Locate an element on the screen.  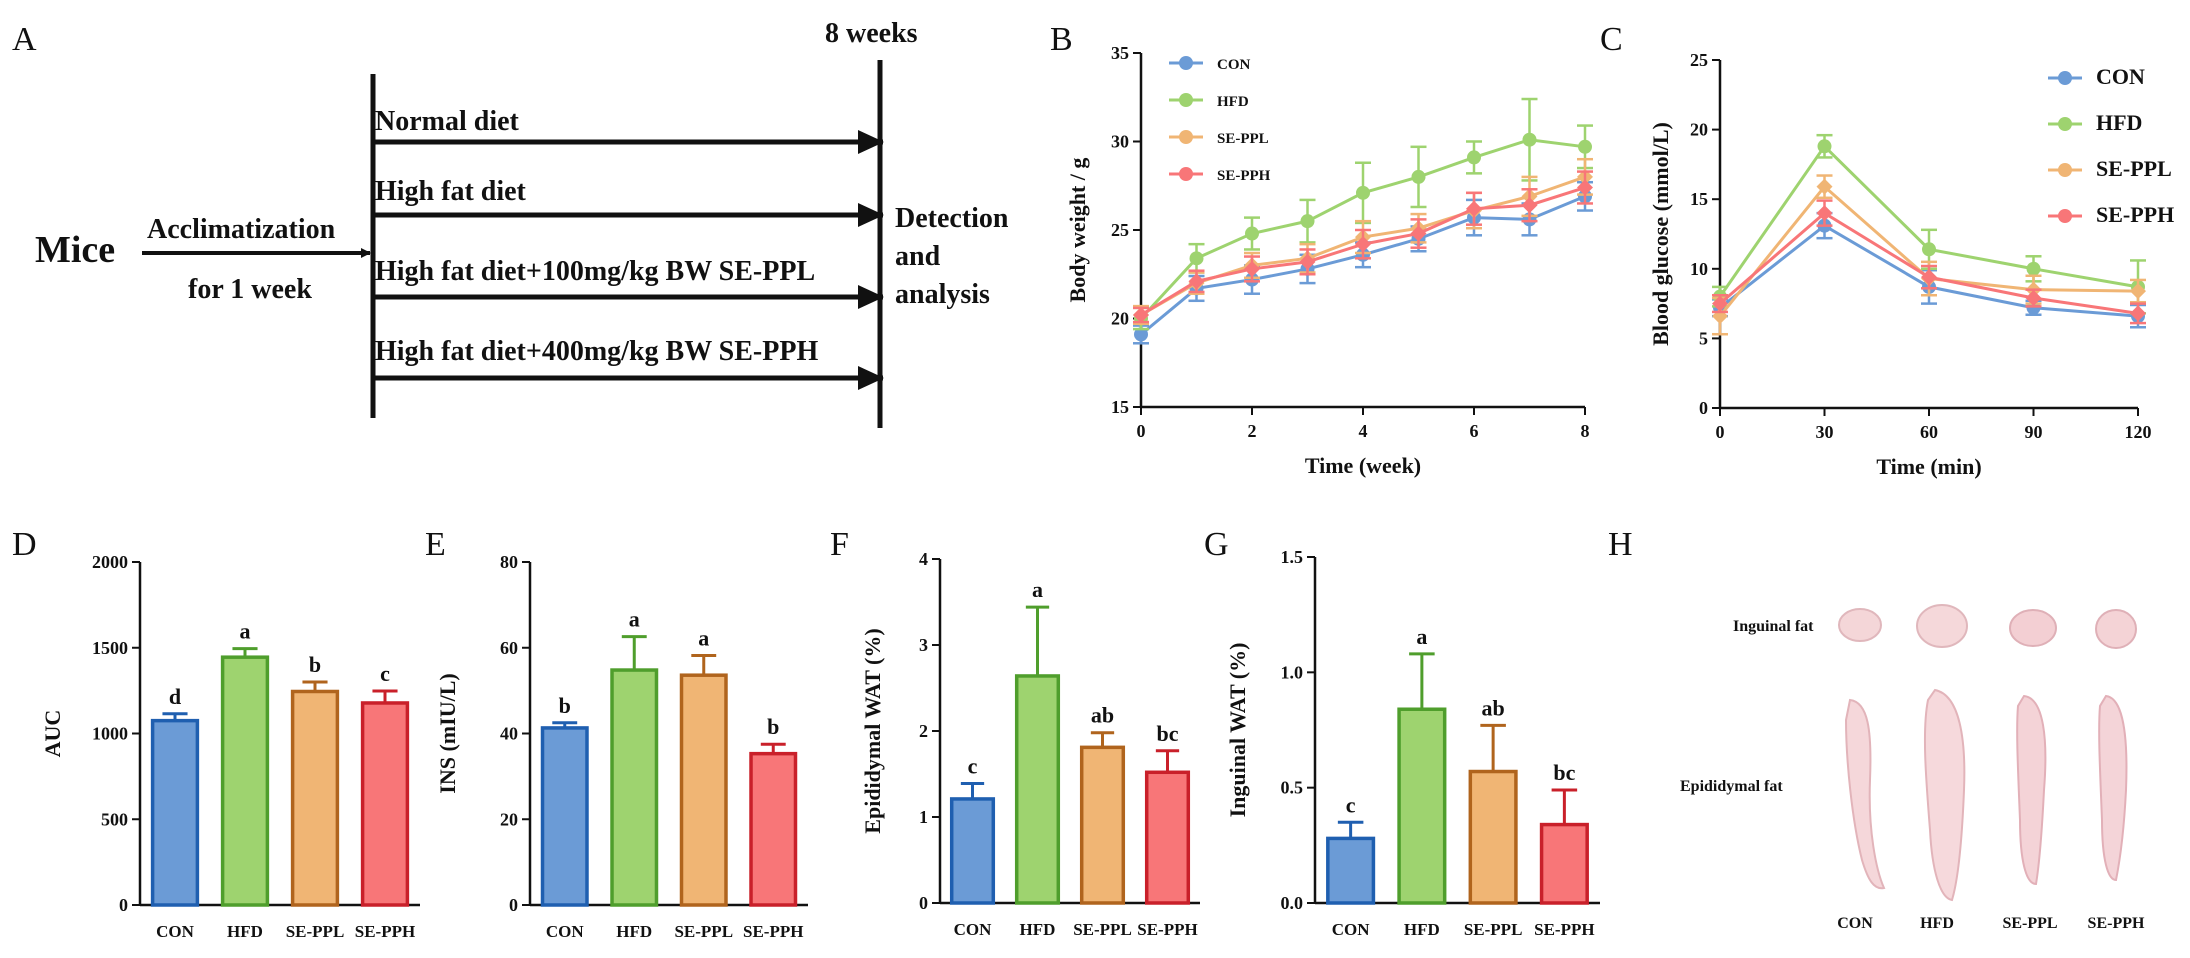
epididymal-fat-se-pph is located at coordinates (2113, 788).